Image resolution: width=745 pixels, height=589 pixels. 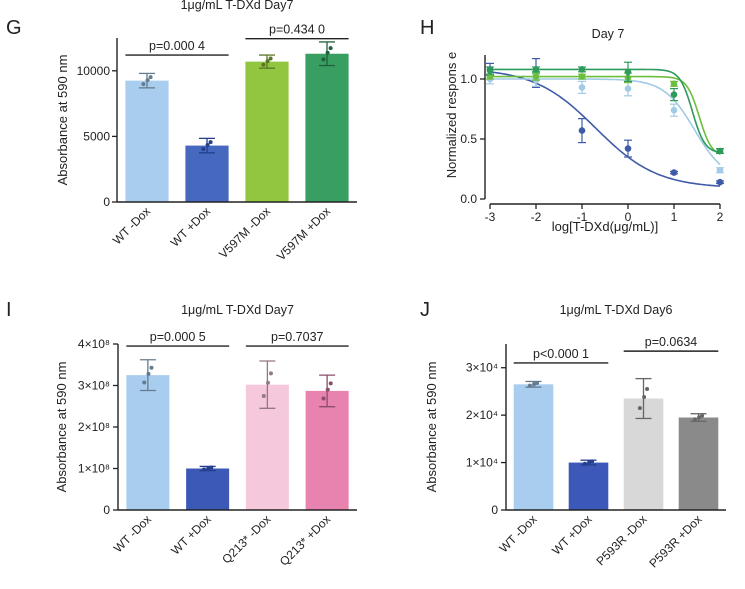 What do you see at coordinates (9, 310) in the screenshot?
I see `panel-letter-i: I` at bounding box center [9, 310].